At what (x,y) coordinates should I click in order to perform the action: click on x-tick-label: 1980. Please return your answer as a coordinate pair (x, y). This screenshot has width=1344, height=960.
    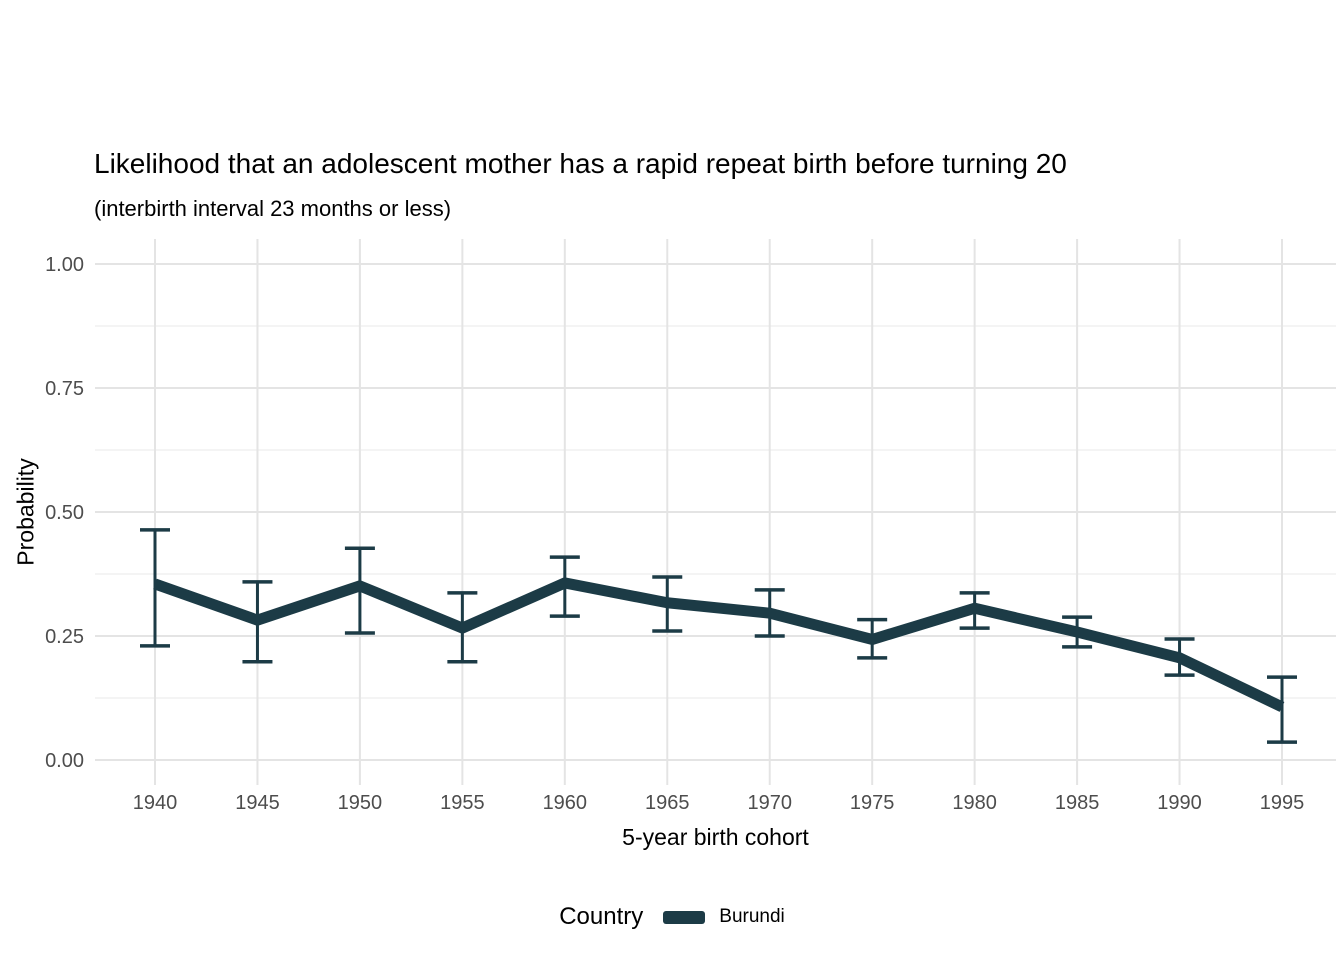
    Looking at the image, I should click on (974, 803).